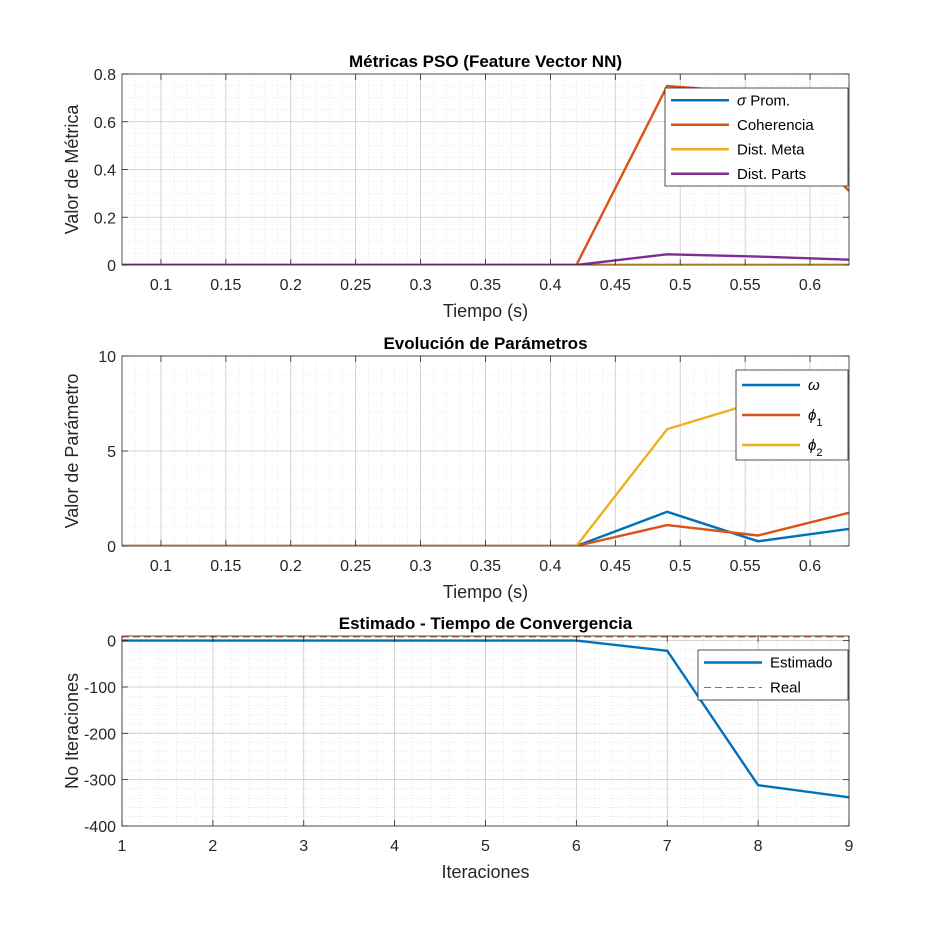  I want to click on y-axis-label: Valor de Parámetro, so click(72, 451).